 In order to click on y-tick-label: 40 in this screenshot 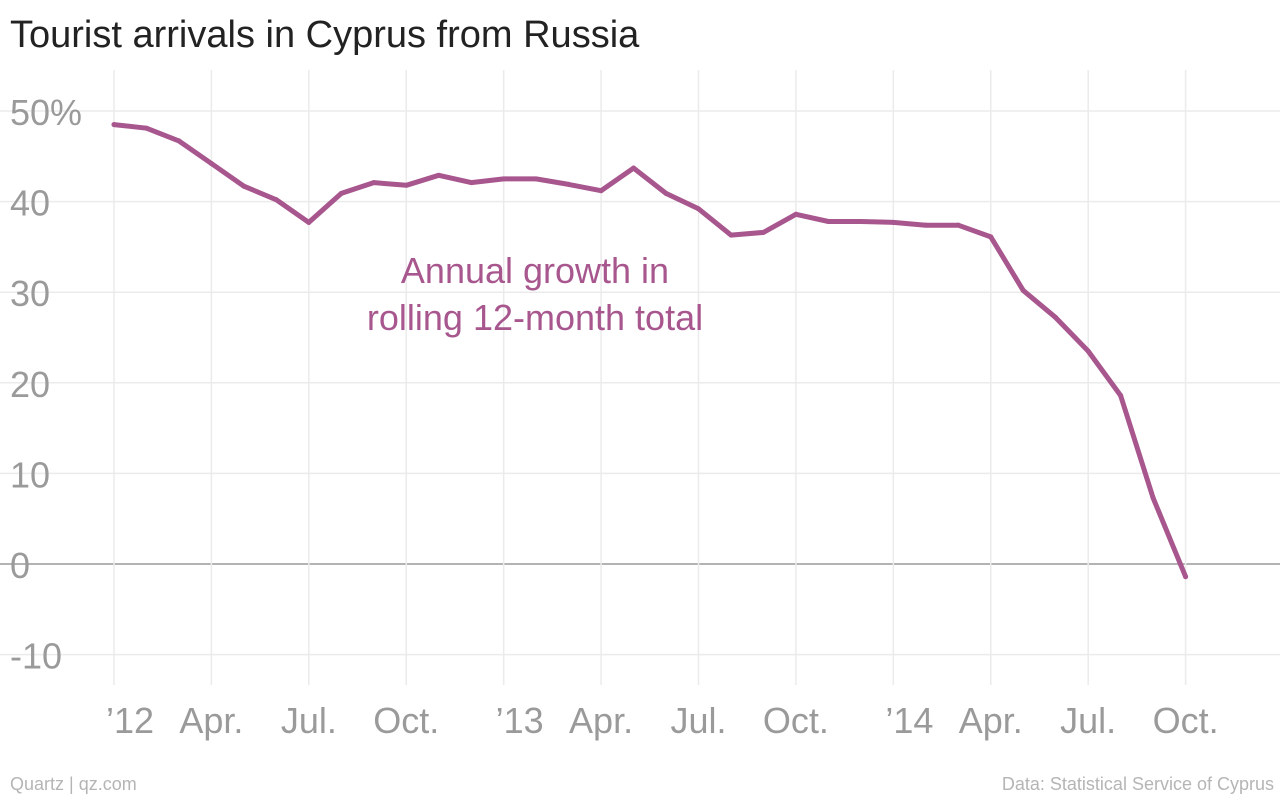, I will do `click(30, 203)`.